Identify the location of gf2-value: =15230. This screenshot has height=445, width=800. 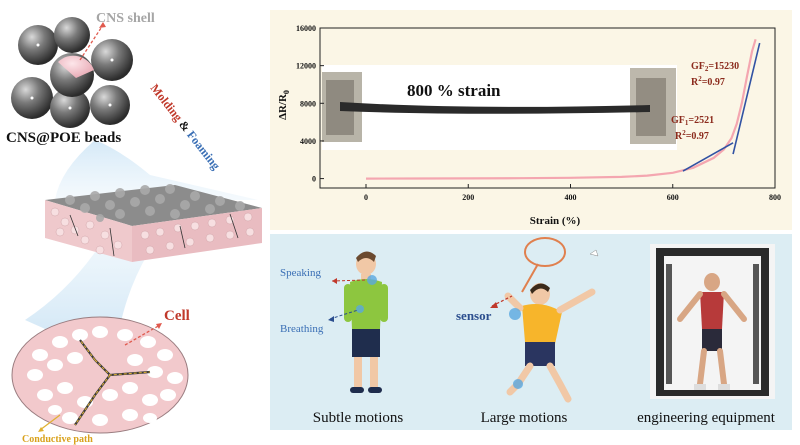
(723, 66).